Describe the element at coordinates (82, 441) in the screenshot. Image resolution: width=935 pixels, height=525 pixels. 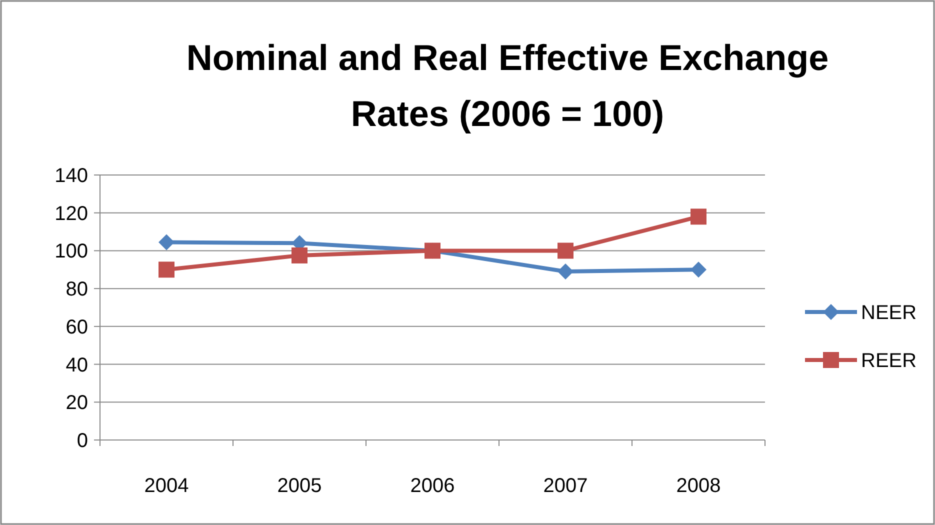
I see `y-tick-label: 0` at that location.